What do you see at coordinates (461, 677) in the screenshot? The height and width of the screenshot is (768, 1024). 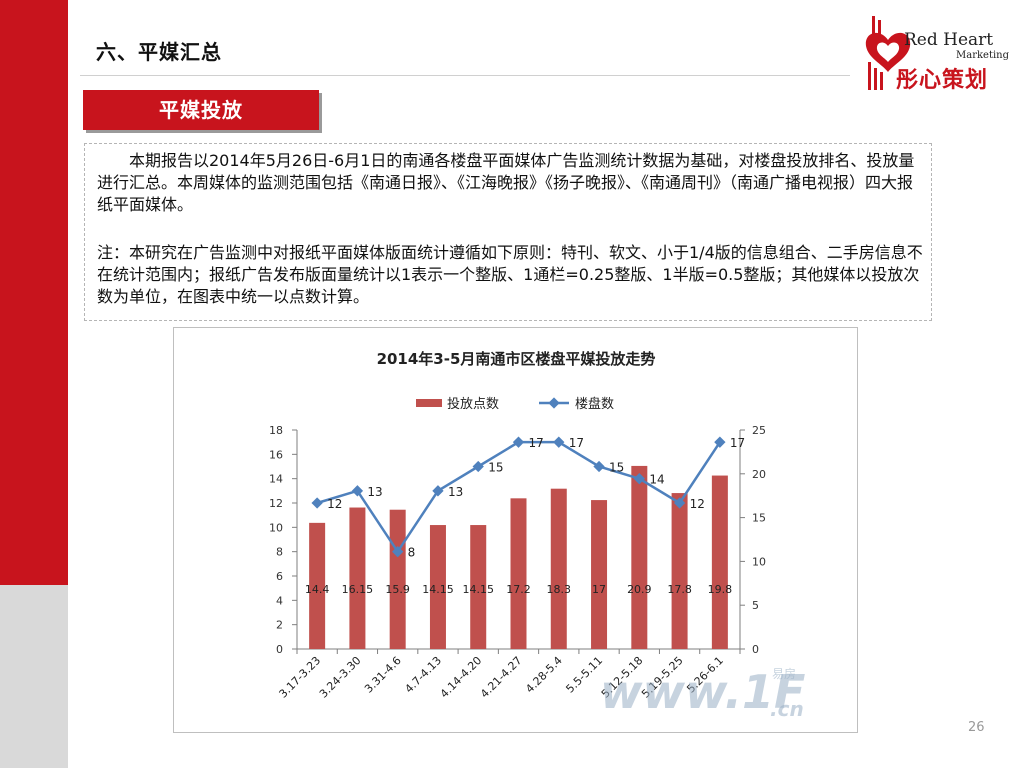 I see `x-axis-tick-label: 4.14-4.20` at bounding box center [461, 677].